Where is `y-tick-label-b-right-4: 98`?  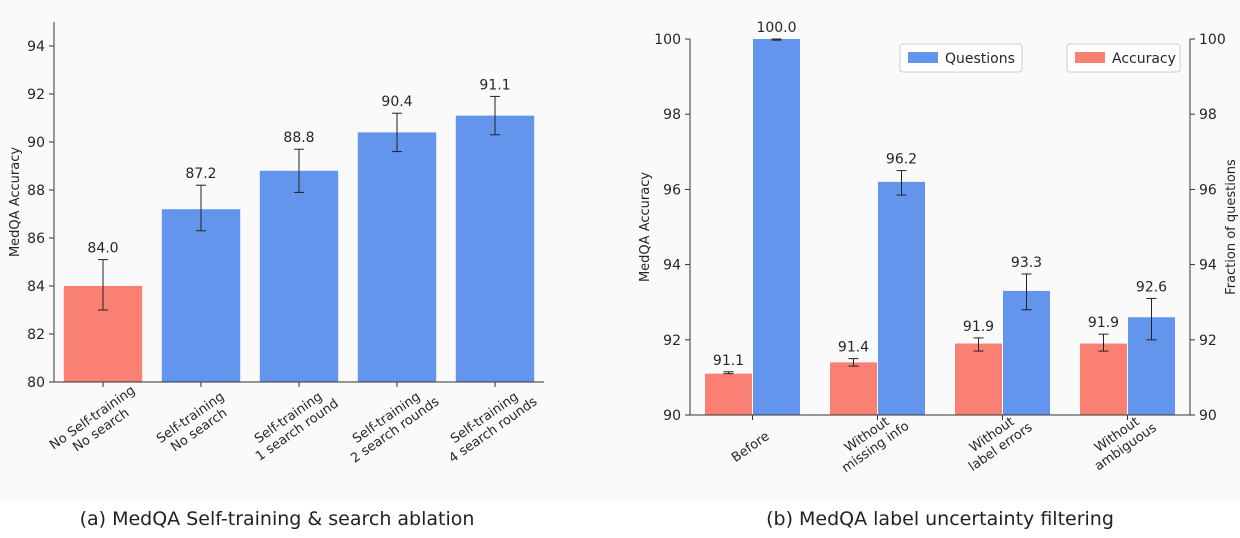
y-tick-label-b-right-4: 98 is located at coordinates (1208, 115).